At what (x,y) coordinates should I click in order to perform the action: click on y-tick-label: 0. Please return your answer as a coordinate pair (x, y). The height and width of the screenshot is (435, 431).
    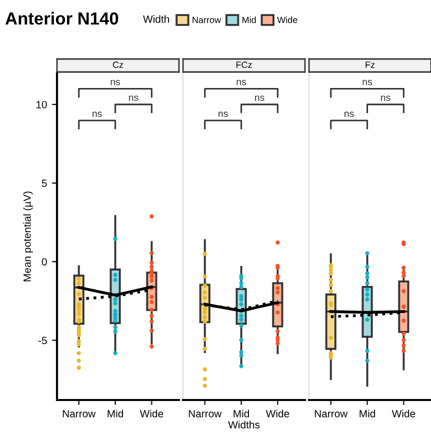
    Looking at the image, I should click on (44, 262).